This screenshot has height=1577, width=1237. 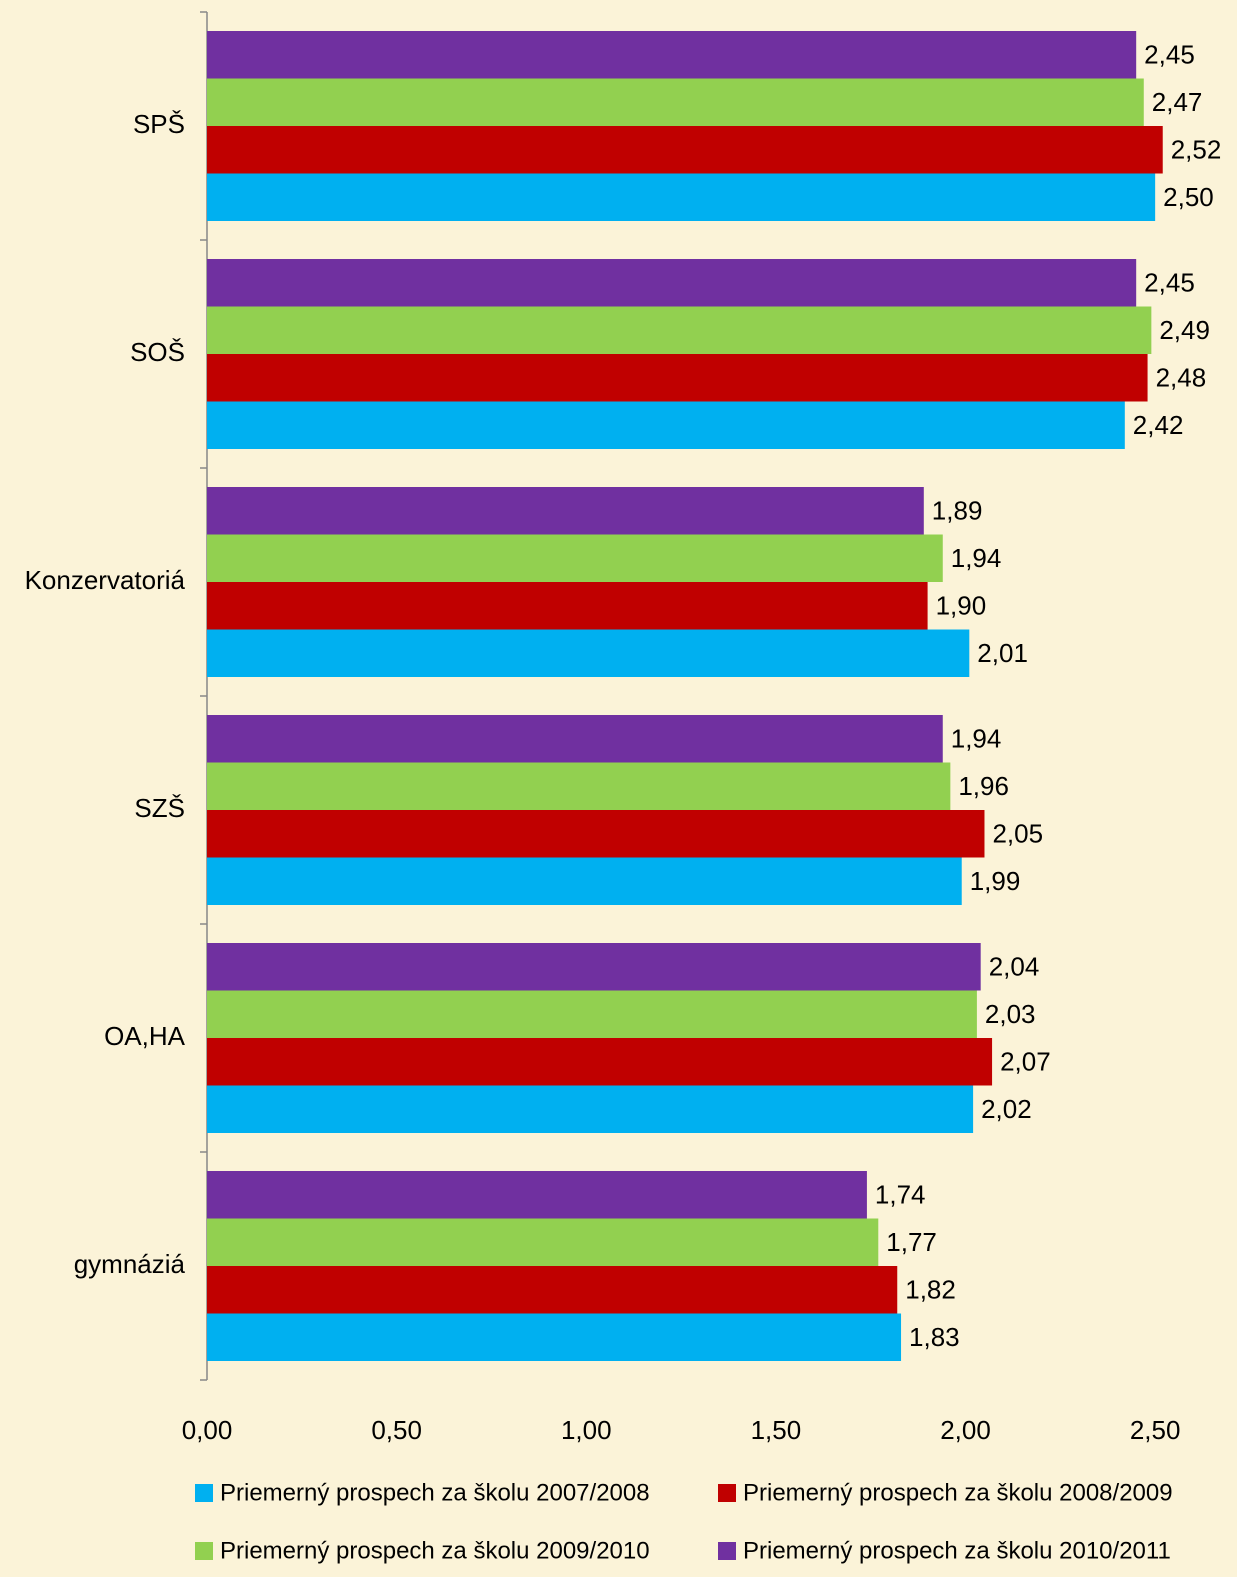 What do you see at coordinates (911, 1242) in the screenshot?
I see `data-label: 1,77` at bounding box center [911, 1242].